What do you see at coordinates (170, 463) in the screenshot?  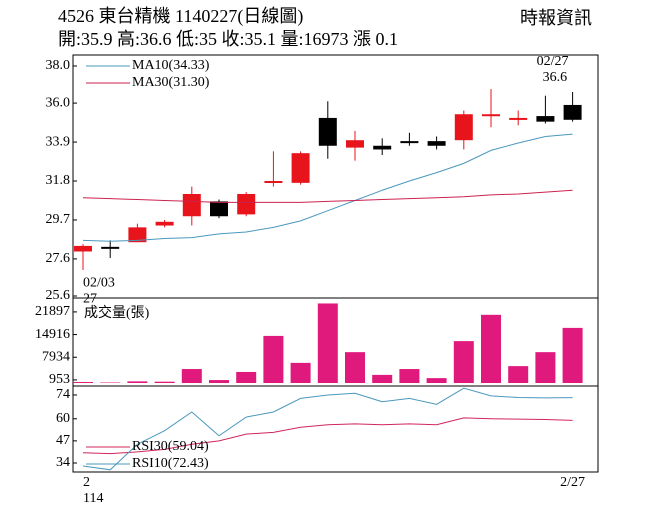 I see `legend-label: RSI10(72.43)` at bounding box center [170, 463].